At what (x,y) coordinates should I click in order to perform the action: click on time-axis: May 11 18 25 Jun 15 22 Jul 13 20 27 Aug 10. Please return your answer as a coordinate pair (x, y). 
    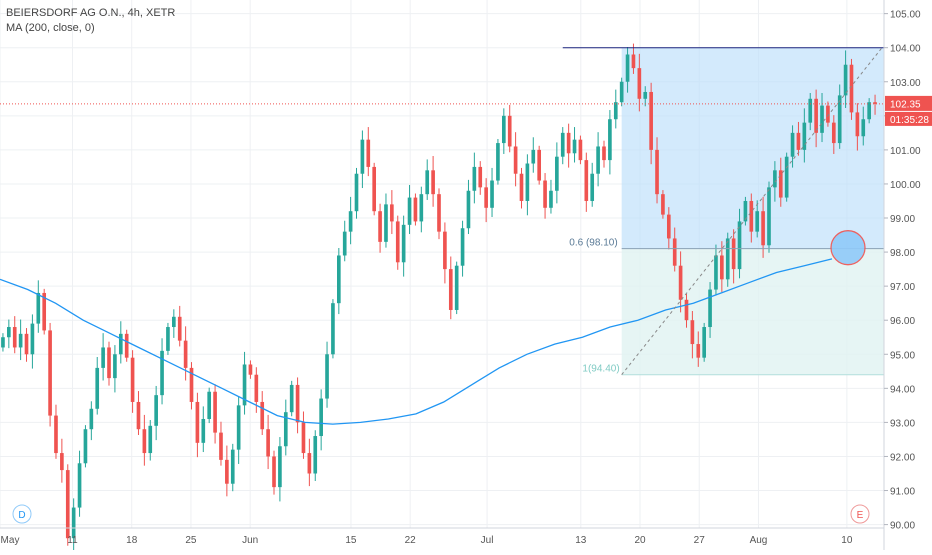
    Looking at the image, I should click on (442, 536).